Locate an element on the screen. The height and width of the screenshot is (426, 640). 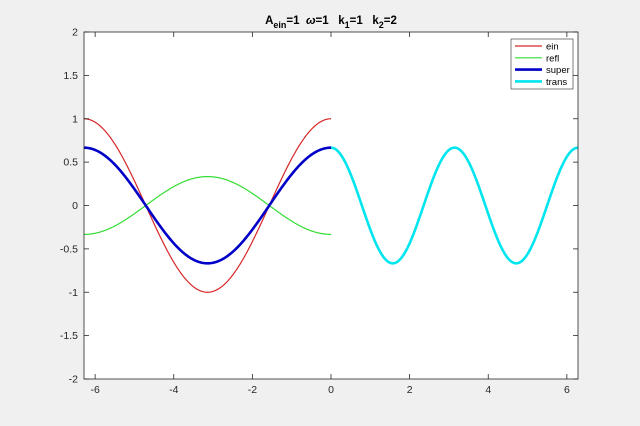
y-tick-label: -0.5 is located at coordinates (69, 249).